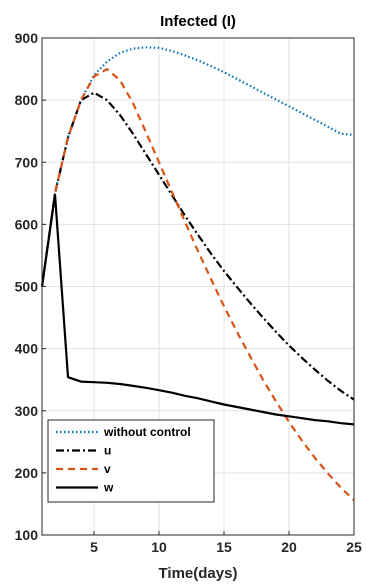 This screenshot has width=366, height=584. I want to click on y-tick-label: 900, so click(27, 38).